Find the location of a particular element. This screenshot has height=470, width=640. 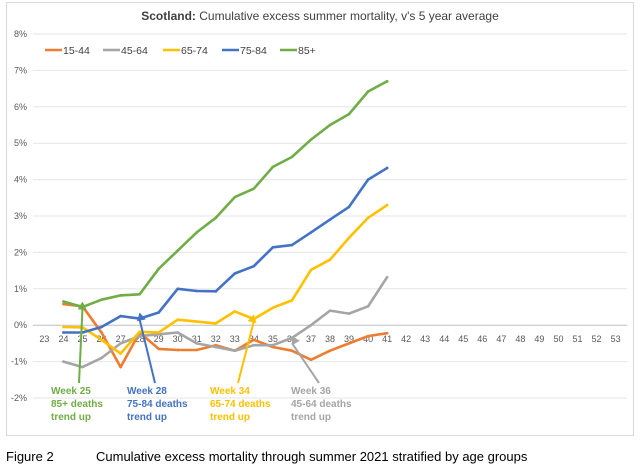

x-tick-label: 44 is located at coordinates (444, 339).